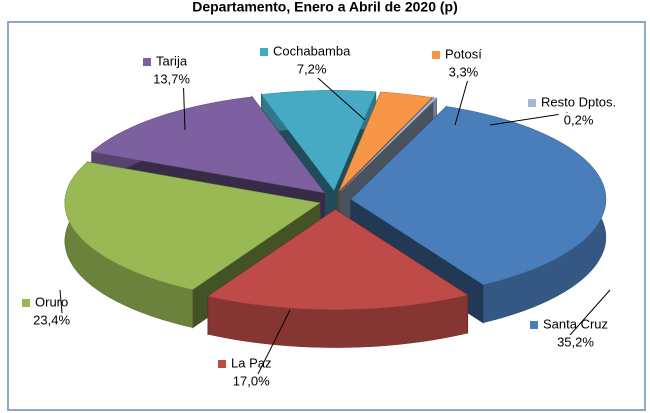 This screenshot has width=650, height=413. Describe the element at coordinates (312, 50) in the screenshot. I see `category-label: Cochabamba` at that location.